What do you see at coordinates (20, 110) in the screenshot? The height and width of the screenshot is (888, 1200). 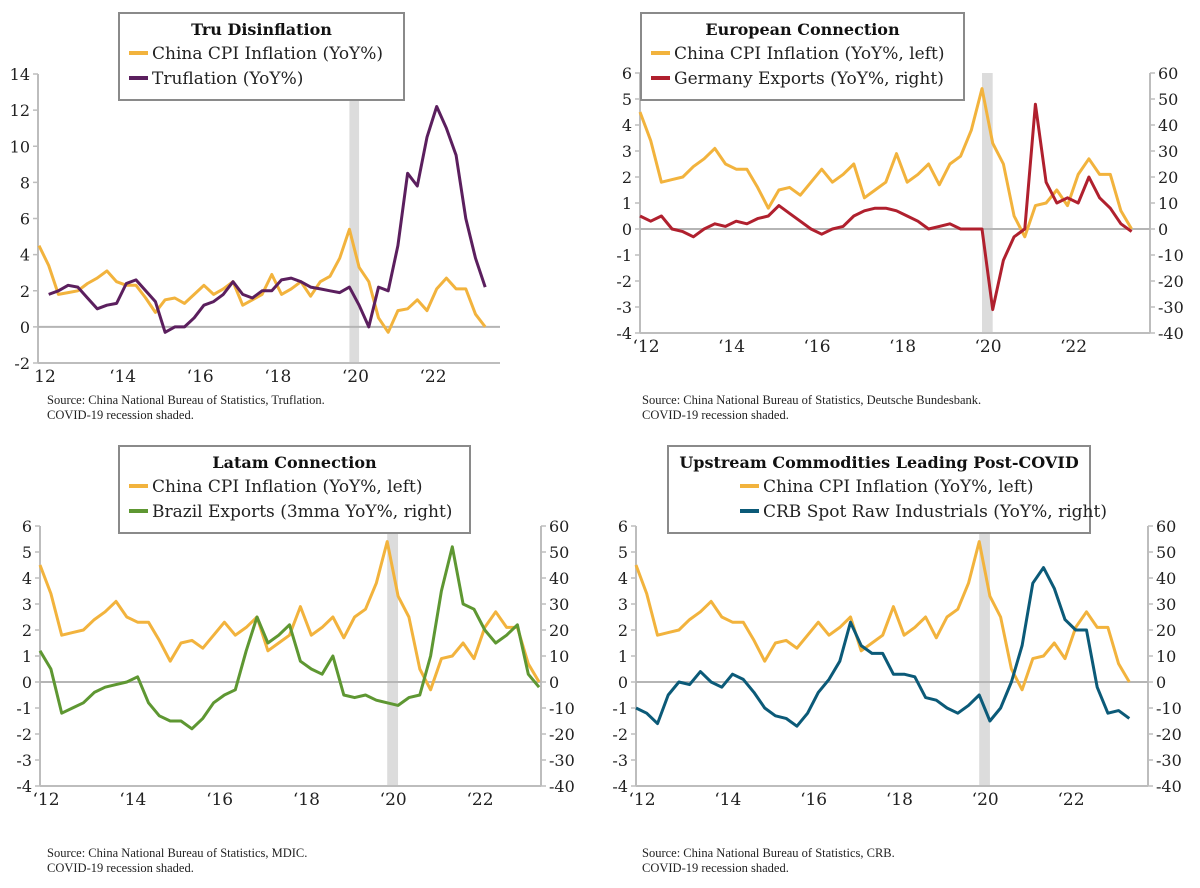 I see `left-tick-label: 12` at bounding box center [20, 110].